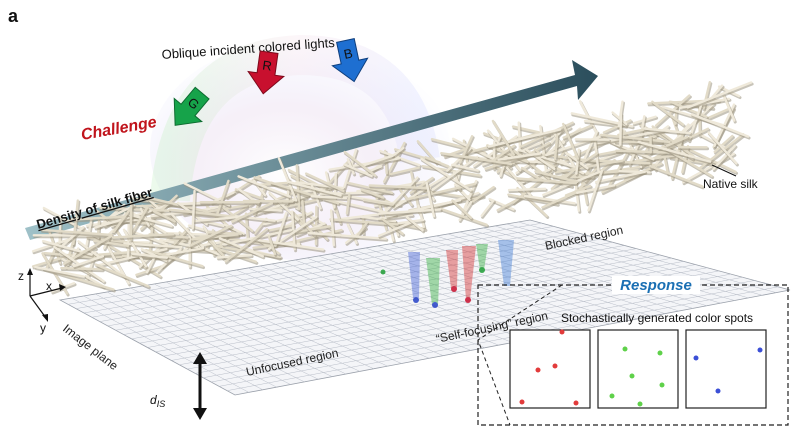 This screenshot has height=433, width=799. What do you see at coordinates (657, 318) in the screenshot?
I see `response-caption: Stochastically generated color spots` at bounding box center [657, 318].